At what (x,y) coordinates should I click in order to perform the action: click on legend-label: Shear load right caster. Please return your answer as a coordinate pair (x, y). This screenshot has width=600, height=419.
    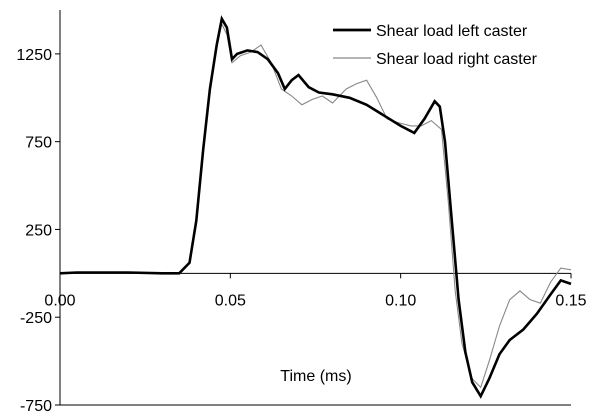
    Looking at the image, I should click on (457, 59).